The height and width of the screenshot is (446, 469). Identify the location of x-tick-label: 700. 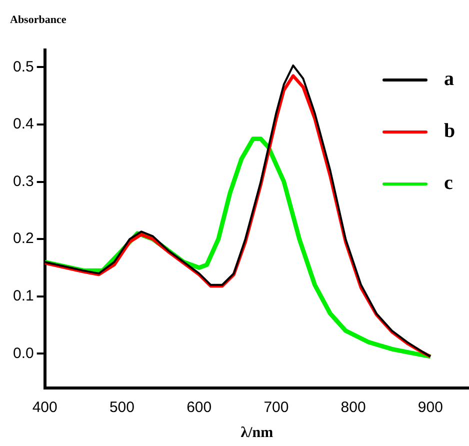
(276, 407).